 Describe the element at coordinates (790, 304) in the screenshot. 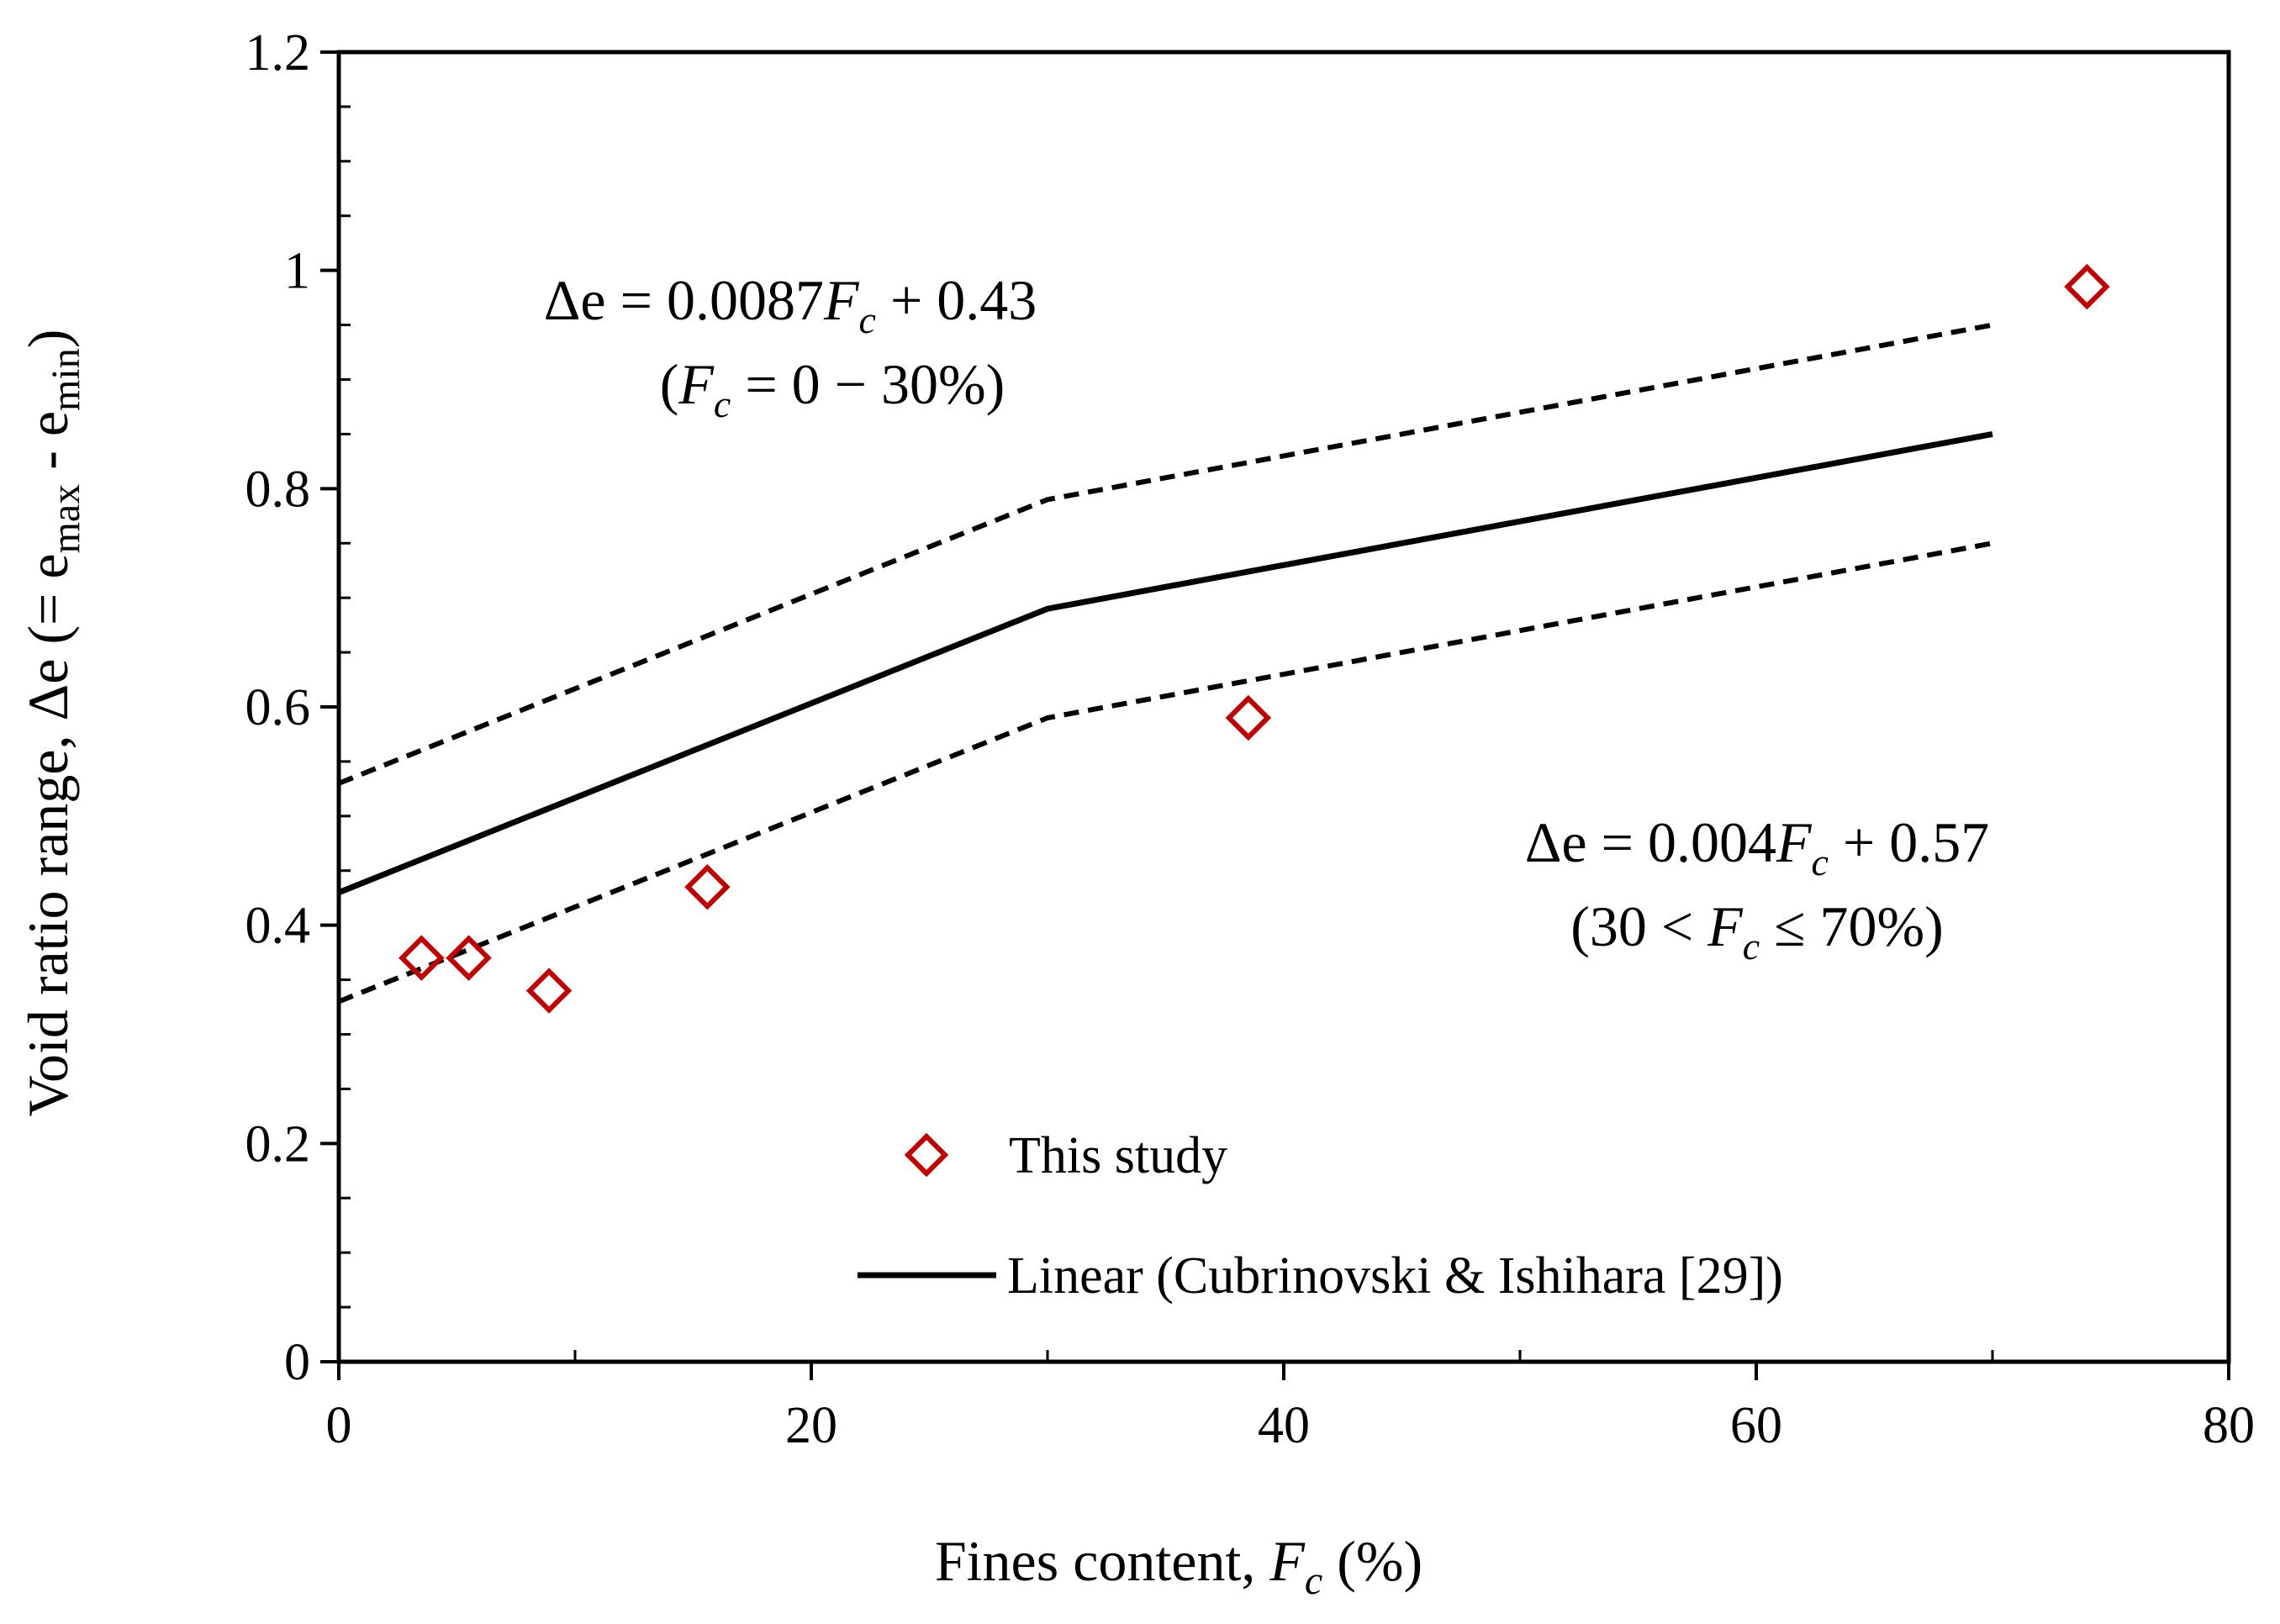

I see `equation-1-line-1: Δe = 0.0087Fc + 0.43` at that location.